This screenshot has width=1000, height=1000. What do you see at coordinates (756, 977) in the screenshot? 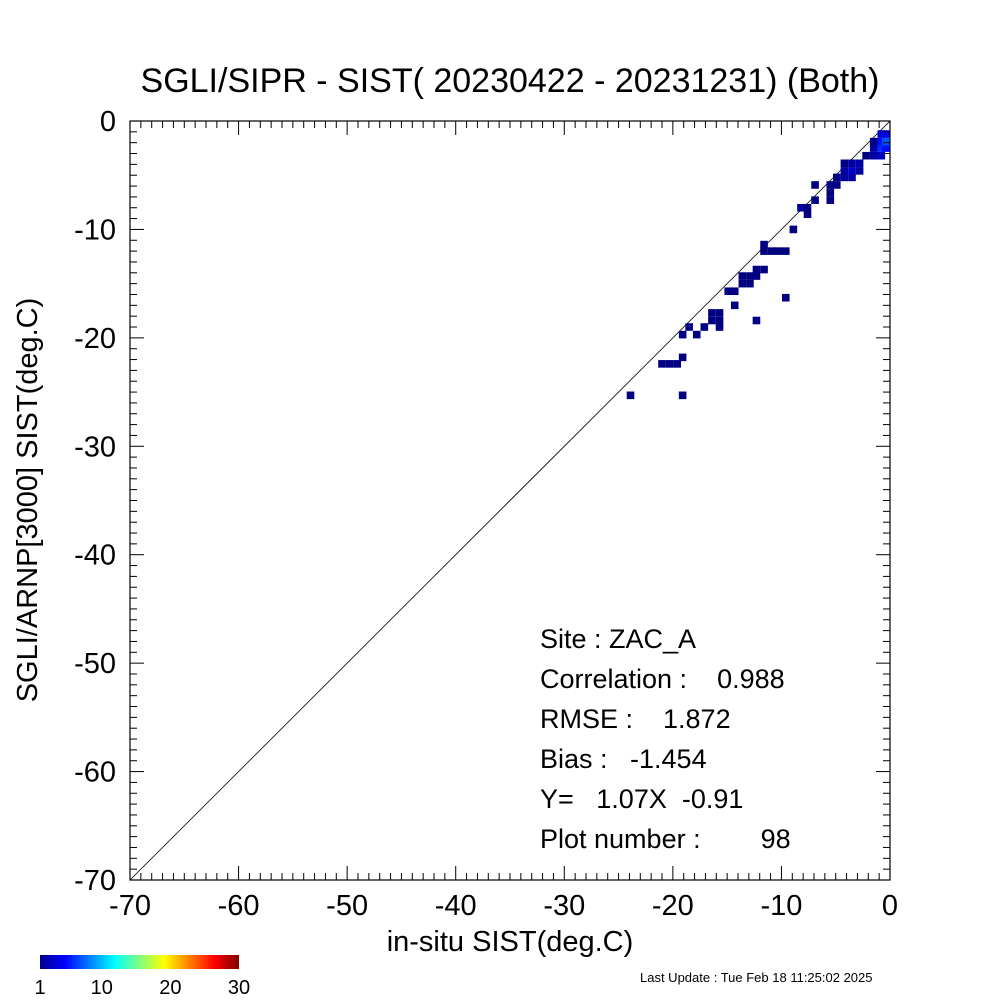
I see `last-update-text: Last Update : Tue Feb 18 11:25:02 2025` at bounding box center [756, 977].